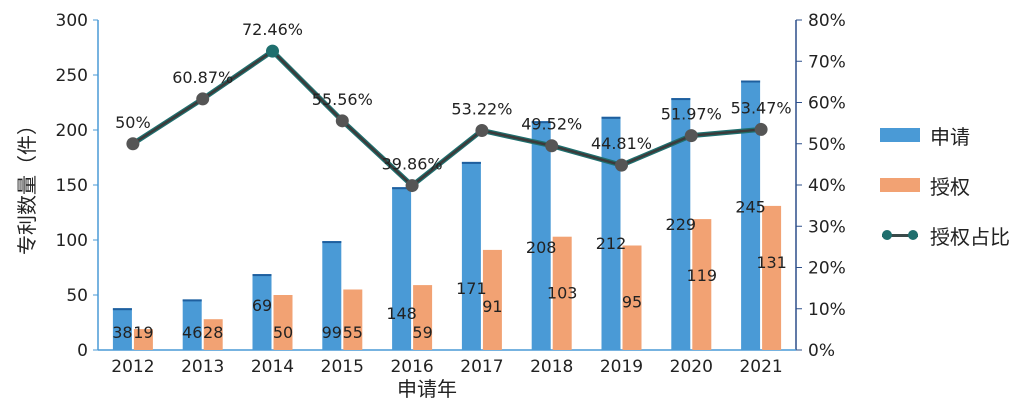  What do you see at coordinates (621, 143) in the screenshot?
I see `ratio-point-label: 44.81%` at bounding box center [621, 143].